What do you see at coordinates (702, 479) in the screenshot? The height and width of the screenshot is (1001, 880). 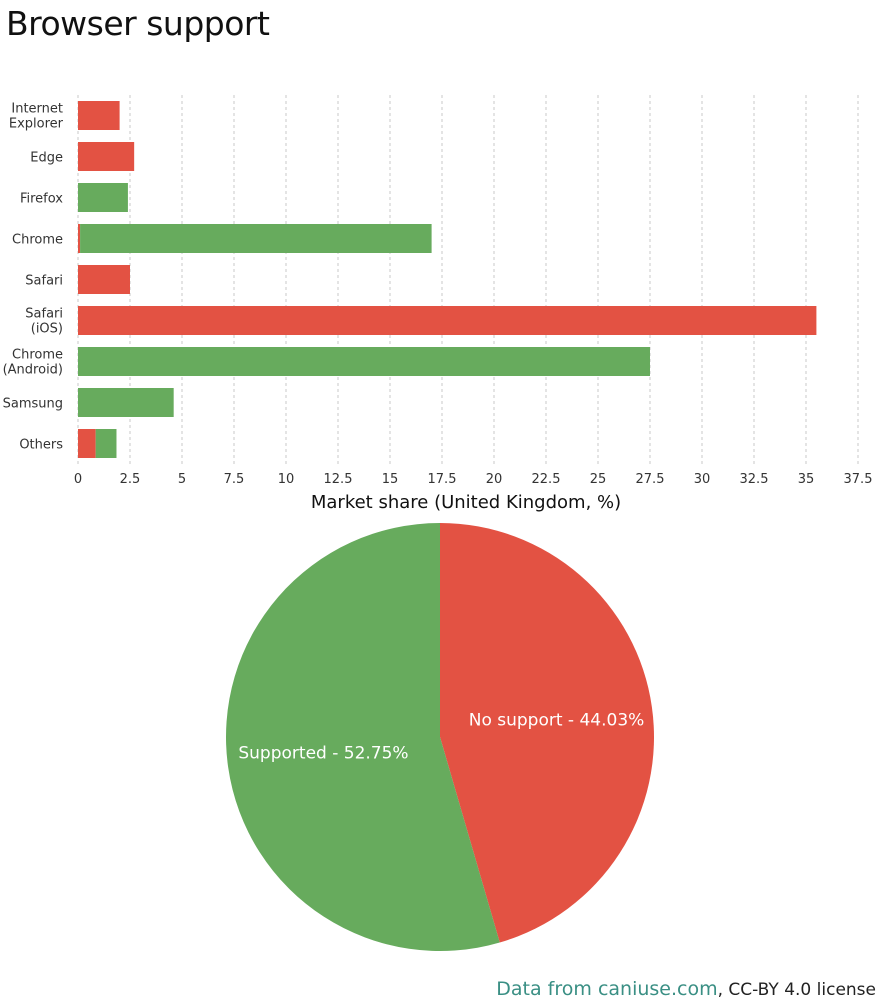 I see `x-tick-label: 30` at bounding box center [702, 479].